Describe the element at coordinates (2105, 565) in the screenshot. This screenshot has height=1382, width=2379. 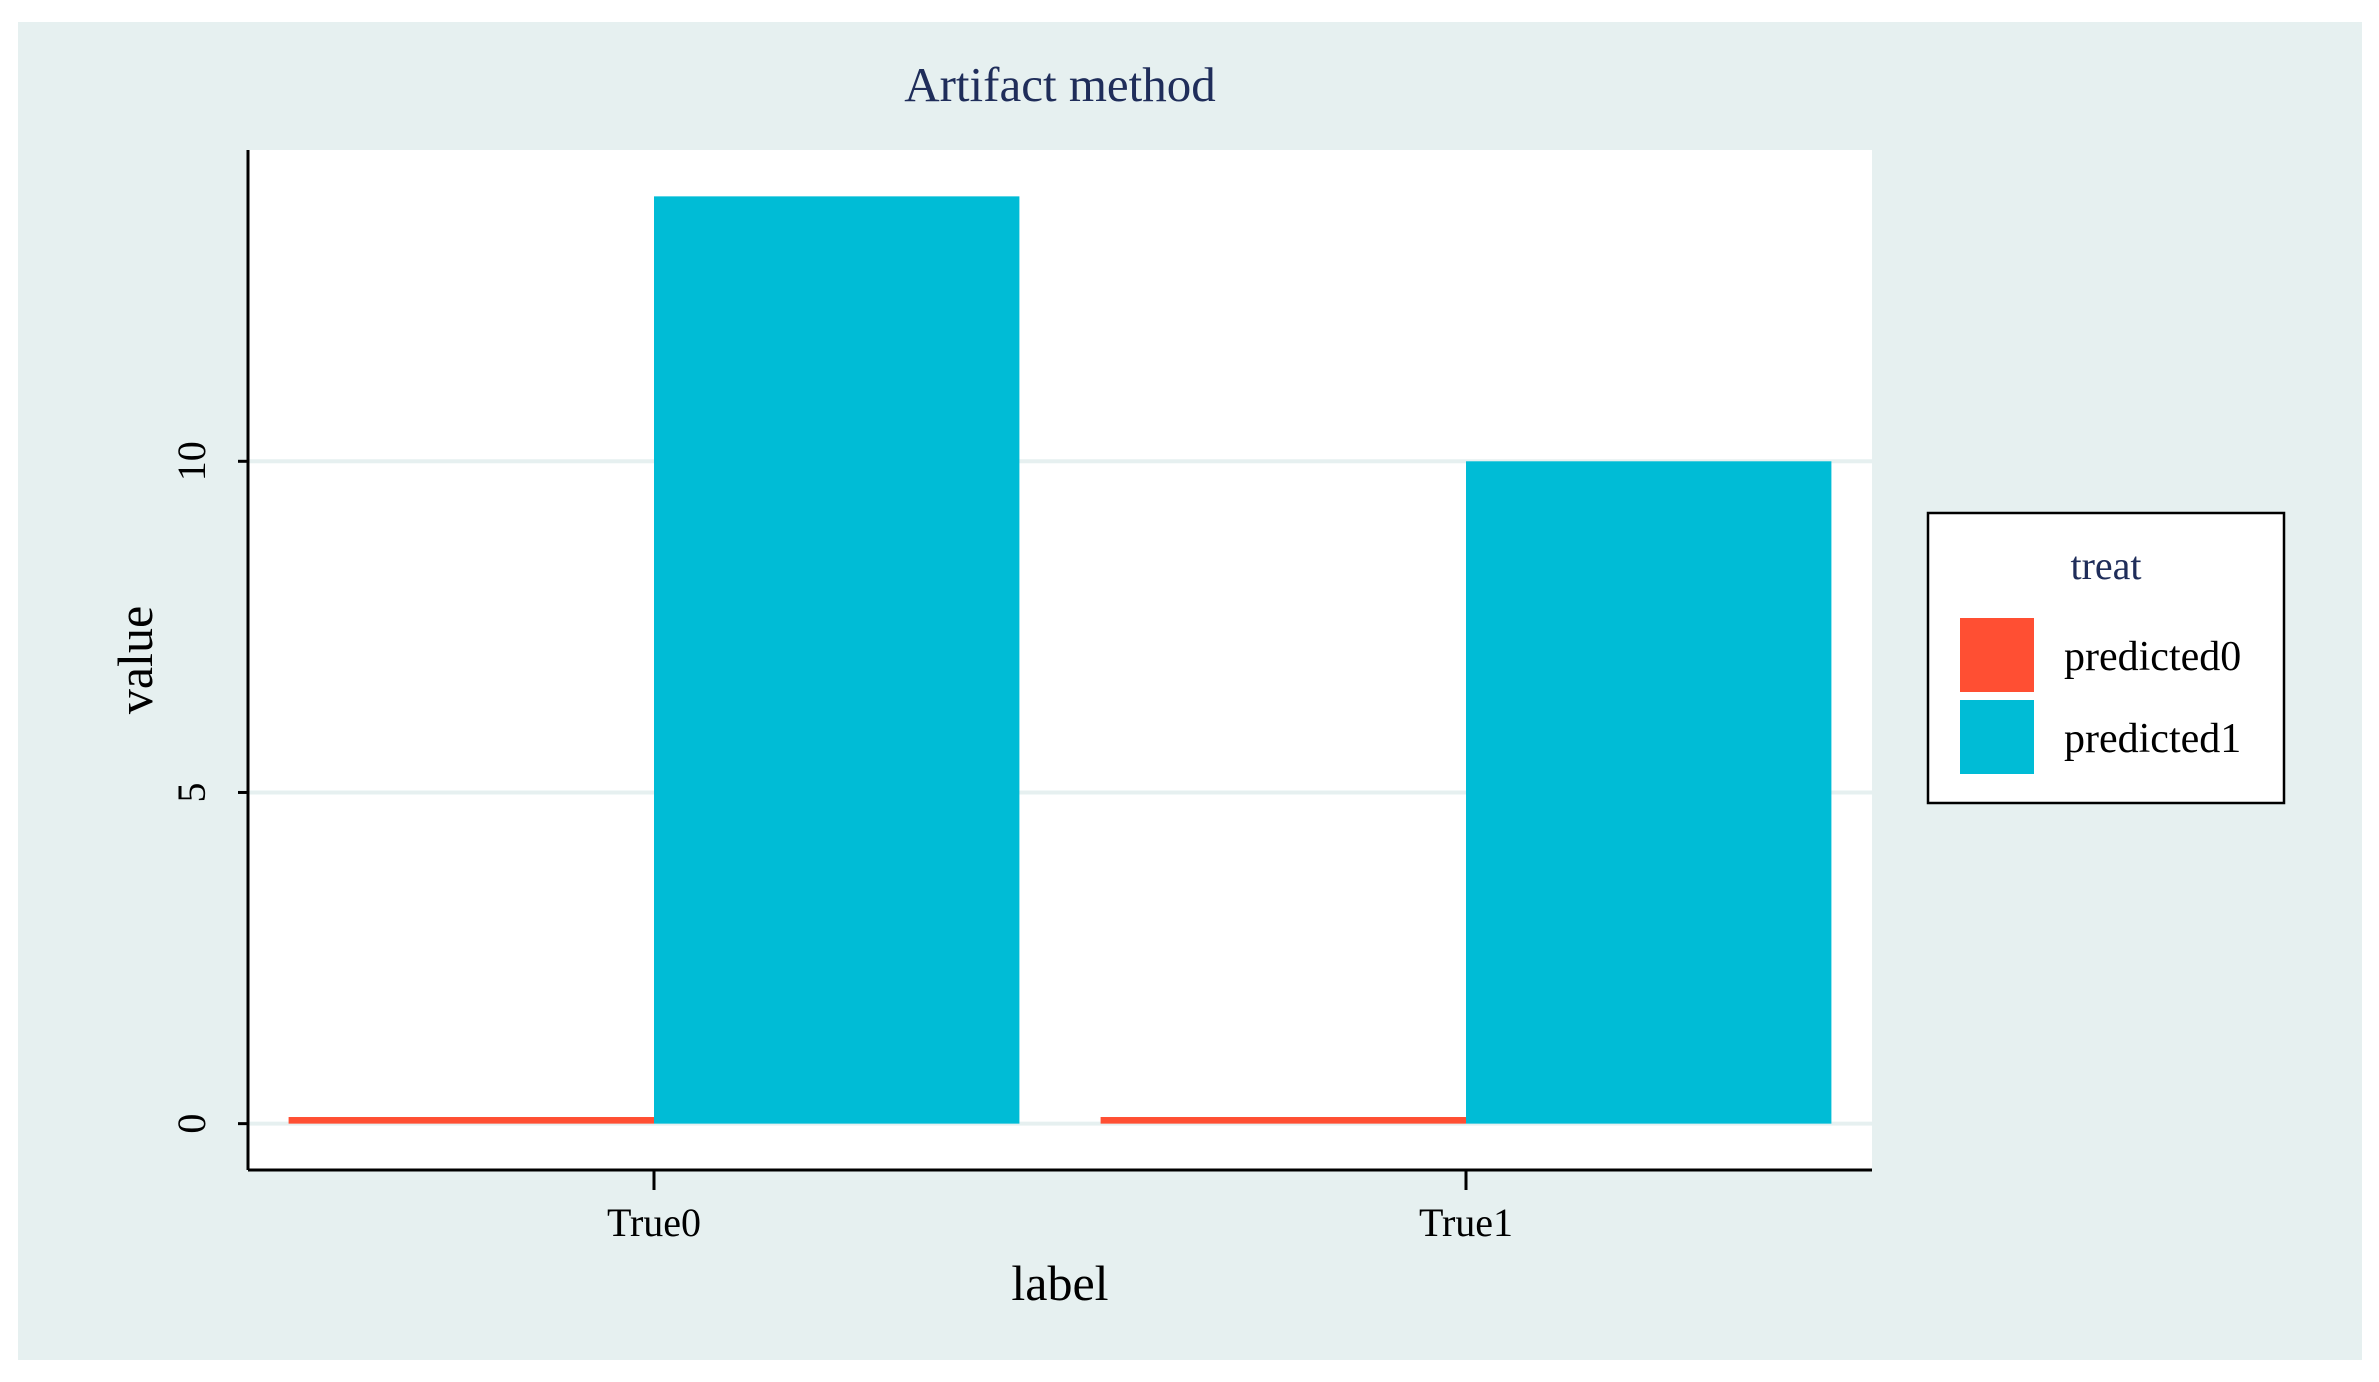
I see `legend-title: treat` at that location.